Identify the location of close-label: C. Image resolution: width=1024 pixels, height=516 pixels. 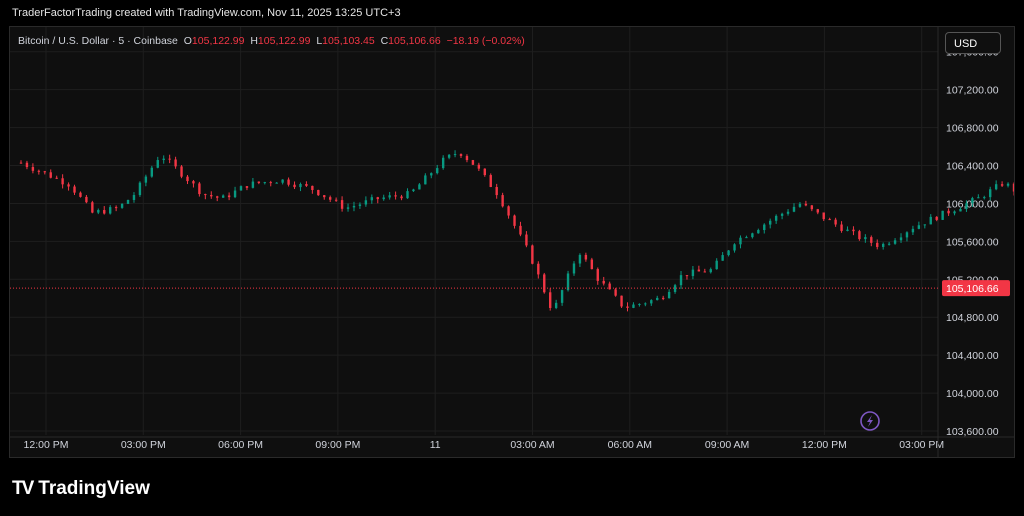
(384, 41).